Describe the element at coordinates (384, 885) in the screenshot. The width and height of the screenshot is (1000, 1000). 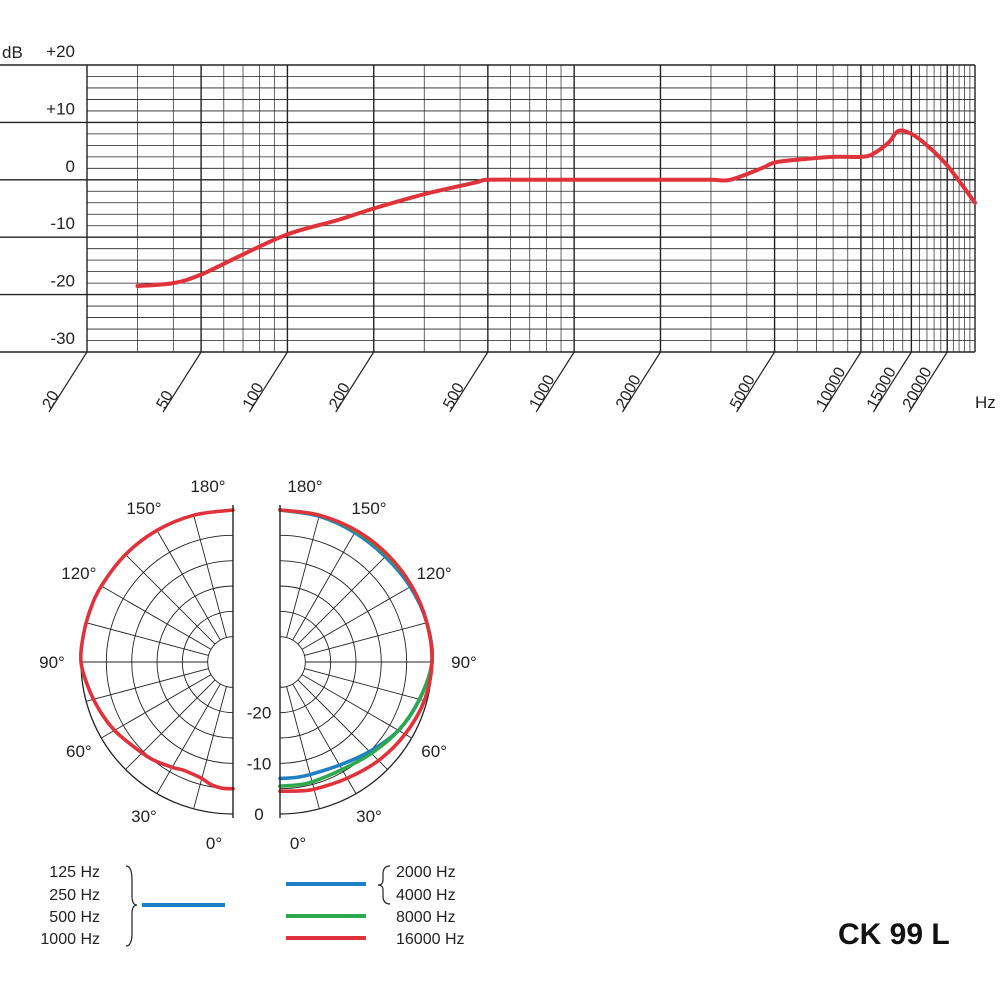
I see `legend-brace-right` at that location.